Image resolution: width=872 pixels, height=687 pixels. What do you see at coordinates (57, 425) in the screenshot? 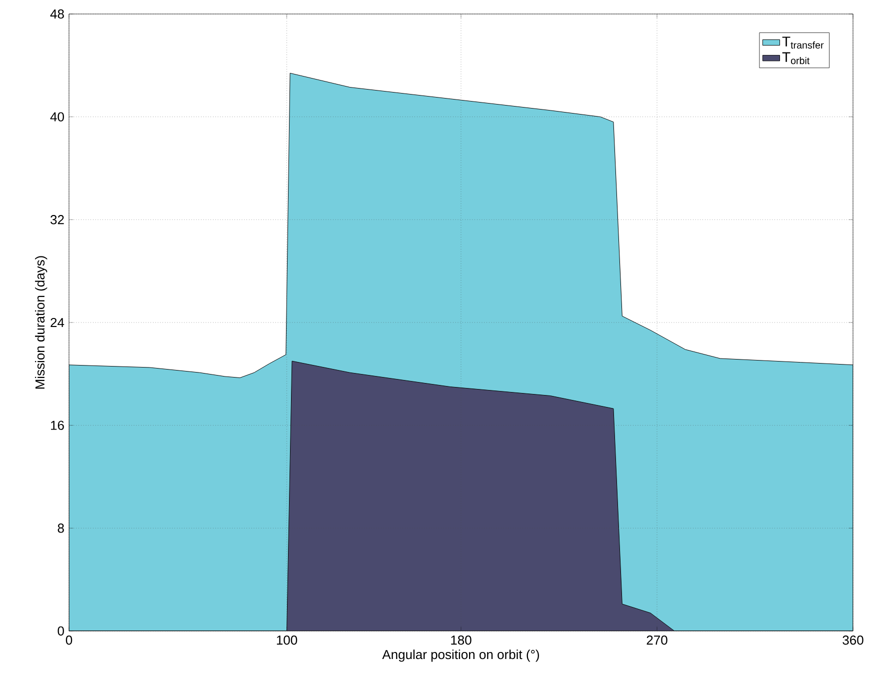
I see `y-tick-label: 16` at bounding box center [57, 425].